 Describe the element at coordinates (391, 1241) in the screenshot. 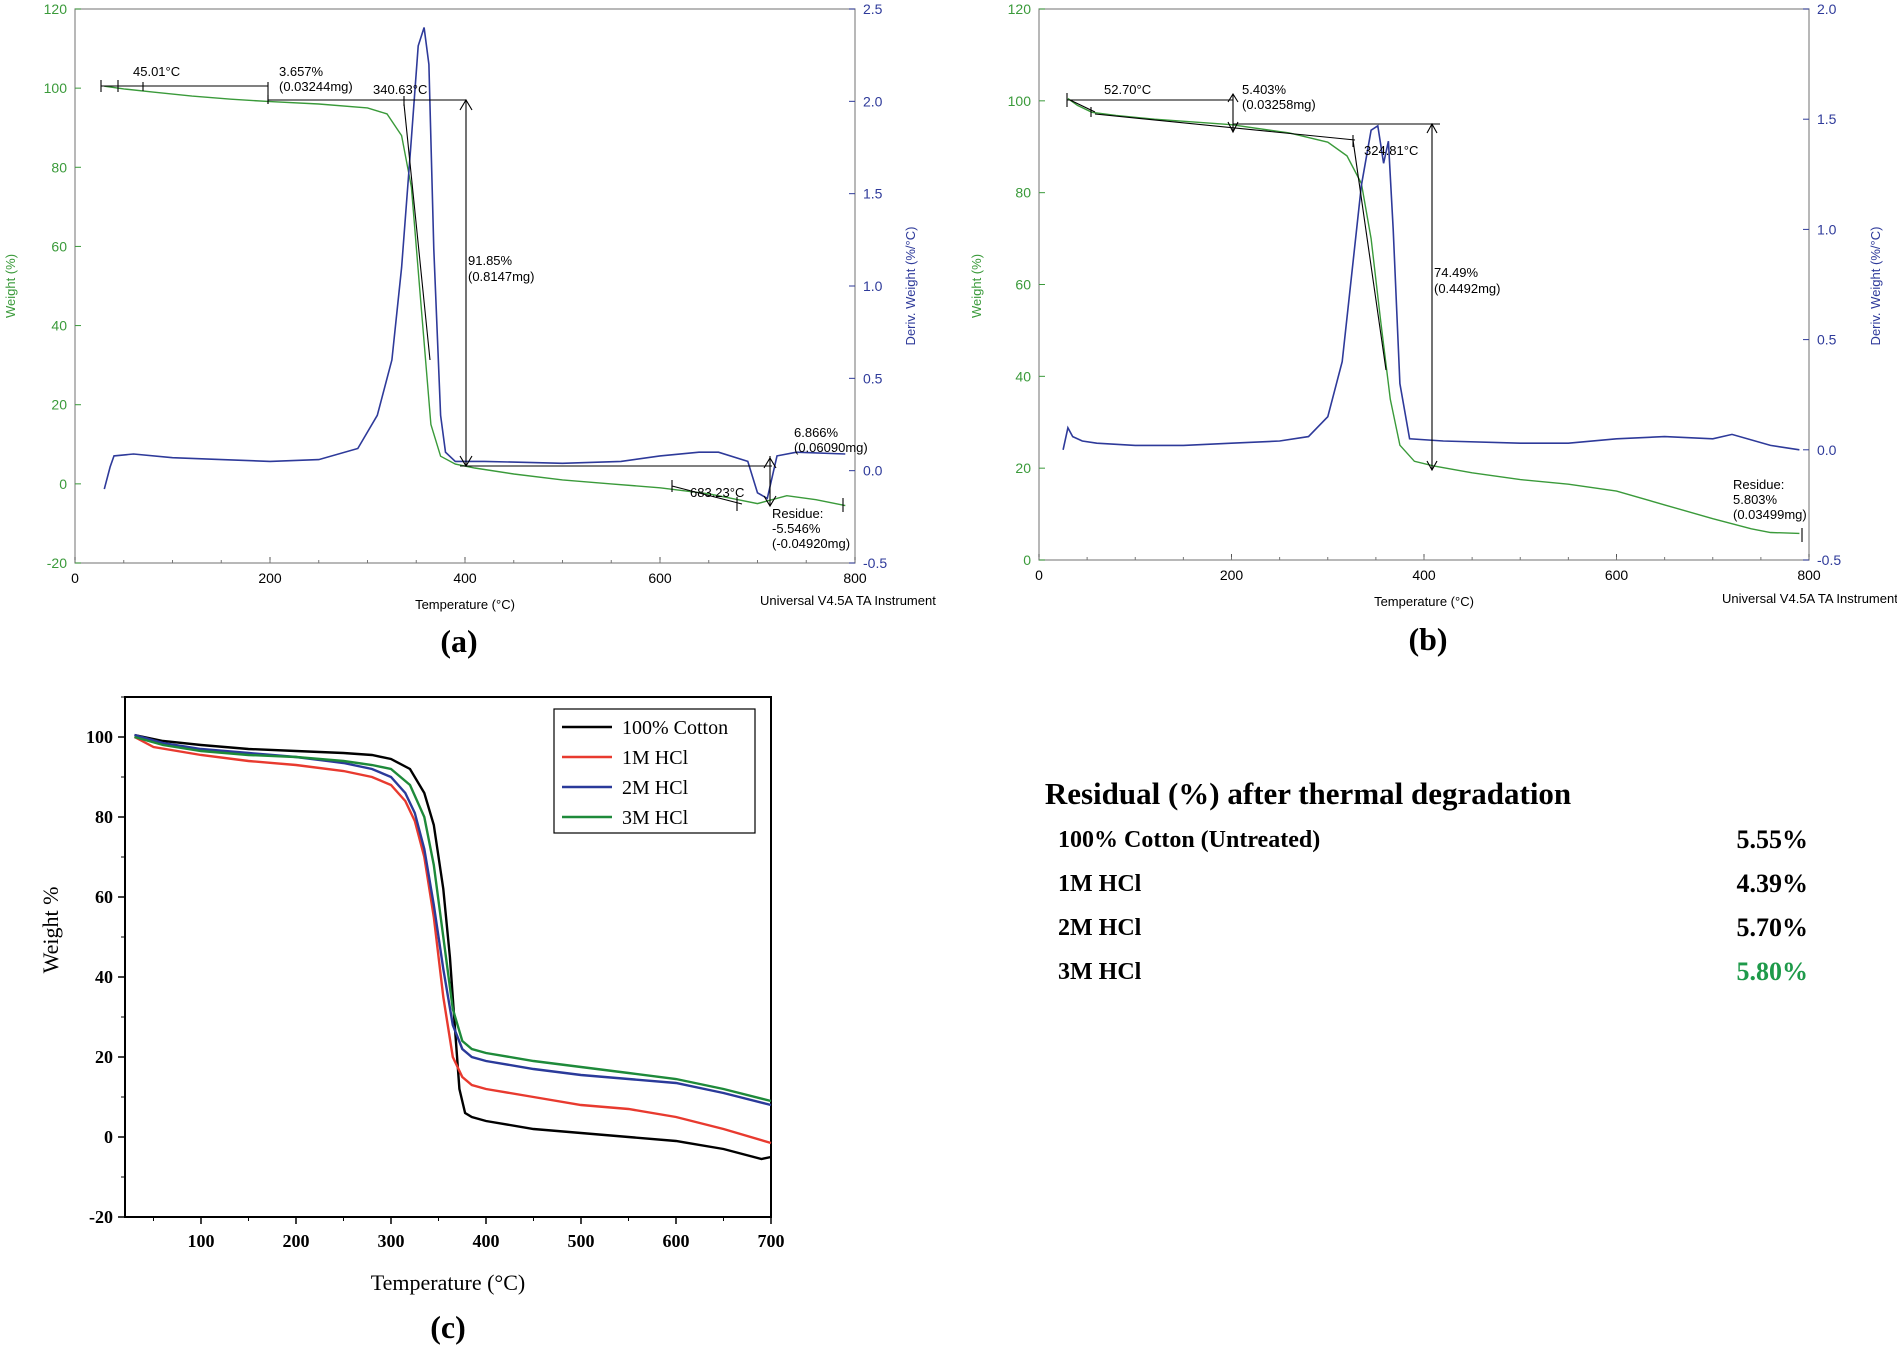

I see `x-tick-label: 300` at that location.